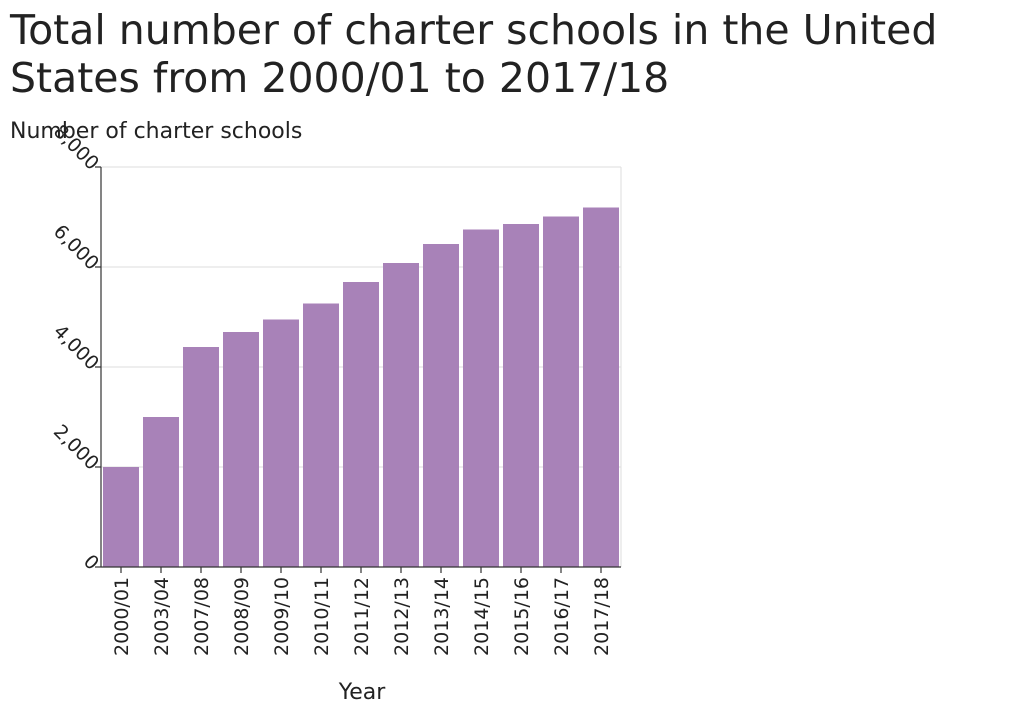  Describe the element at coordinates (156, 131) in the screenshot. I see `y-axis-title: Number of charter schools` at that location.